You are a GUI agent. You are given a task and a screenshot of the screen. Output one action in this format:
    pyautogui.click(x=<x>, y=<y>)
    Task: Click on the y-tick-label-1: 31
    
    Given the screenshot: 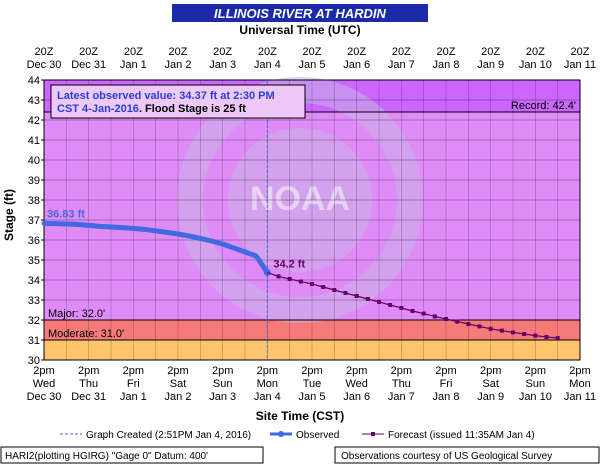 What is the action you would take?
    pyautogui.click(x=34, y=341)
    